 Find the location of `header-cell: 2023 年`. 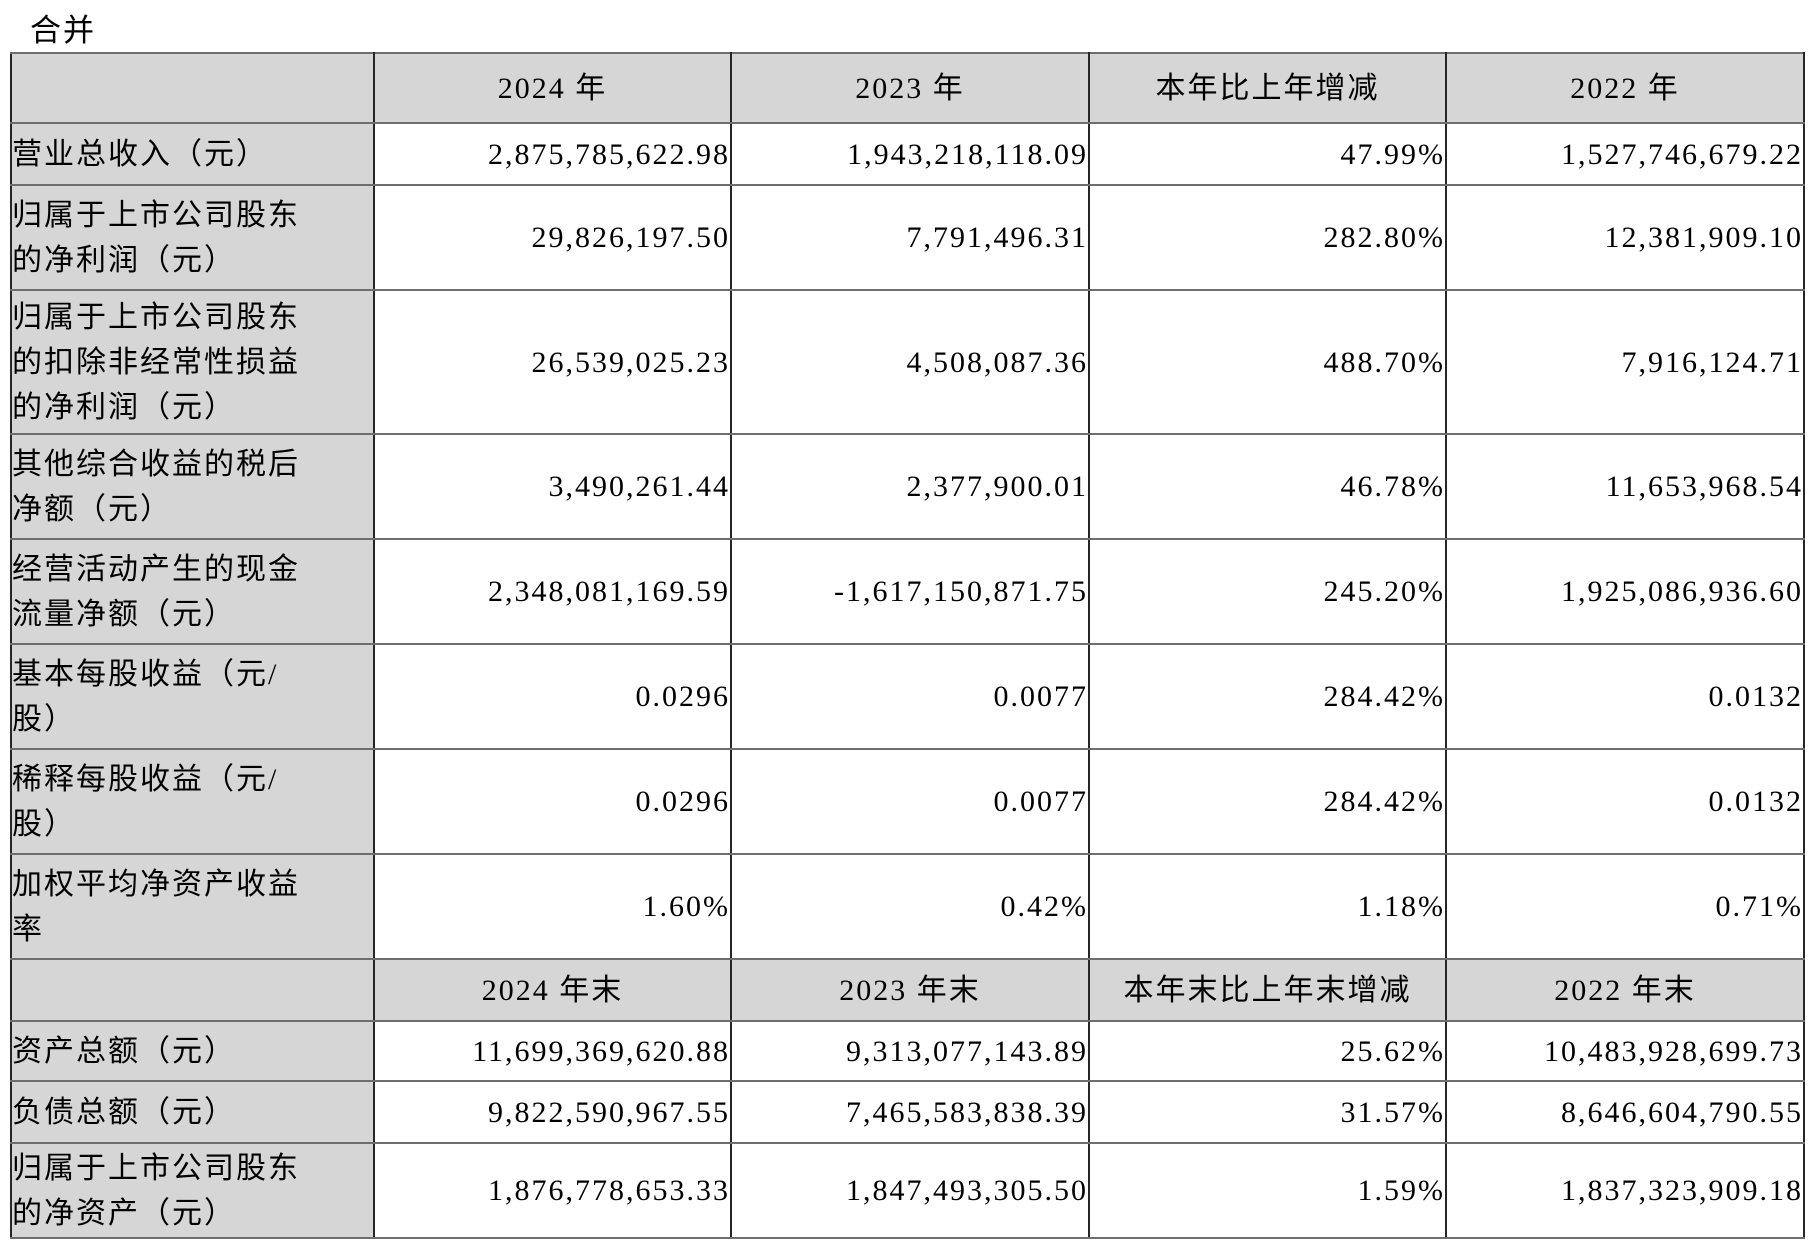

header-cell: 2023 年 is located at coordinates (910, 88).